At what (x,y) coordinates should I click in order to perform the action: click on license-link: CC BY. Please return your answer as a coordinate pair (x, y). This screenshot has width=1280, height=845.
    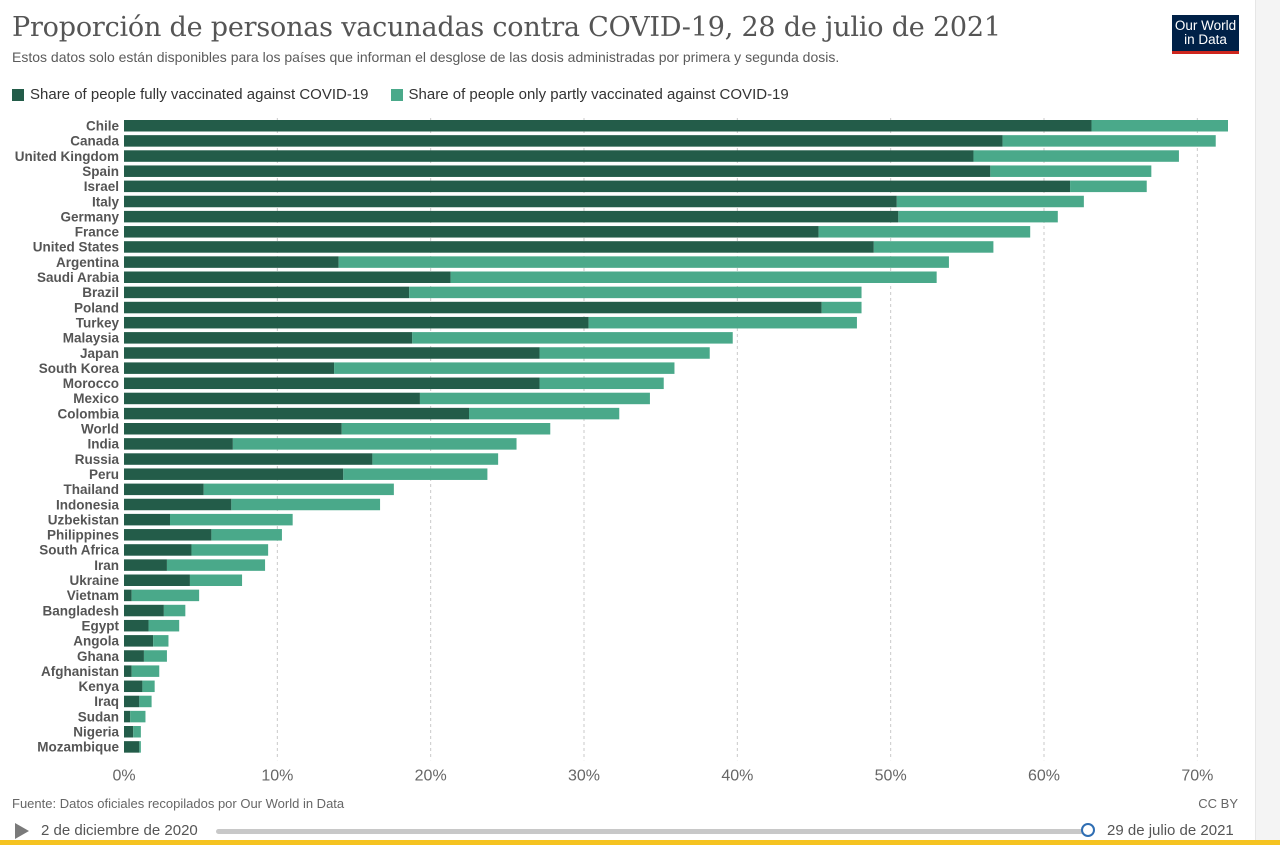
    Looking at the image, I should click on (1218, 803).